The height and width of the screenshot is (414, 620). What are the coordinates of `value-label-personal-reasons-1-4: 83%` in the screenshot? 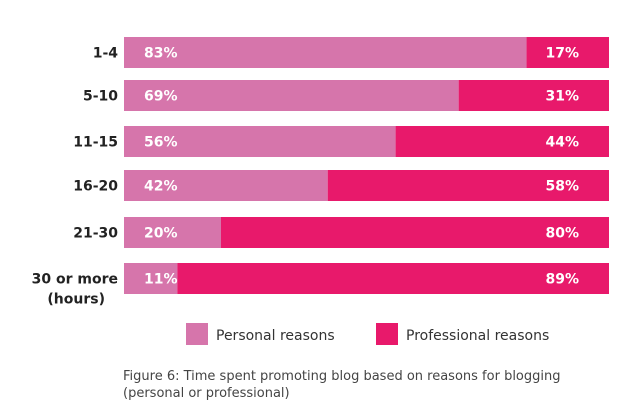 It's located at (161, 54).